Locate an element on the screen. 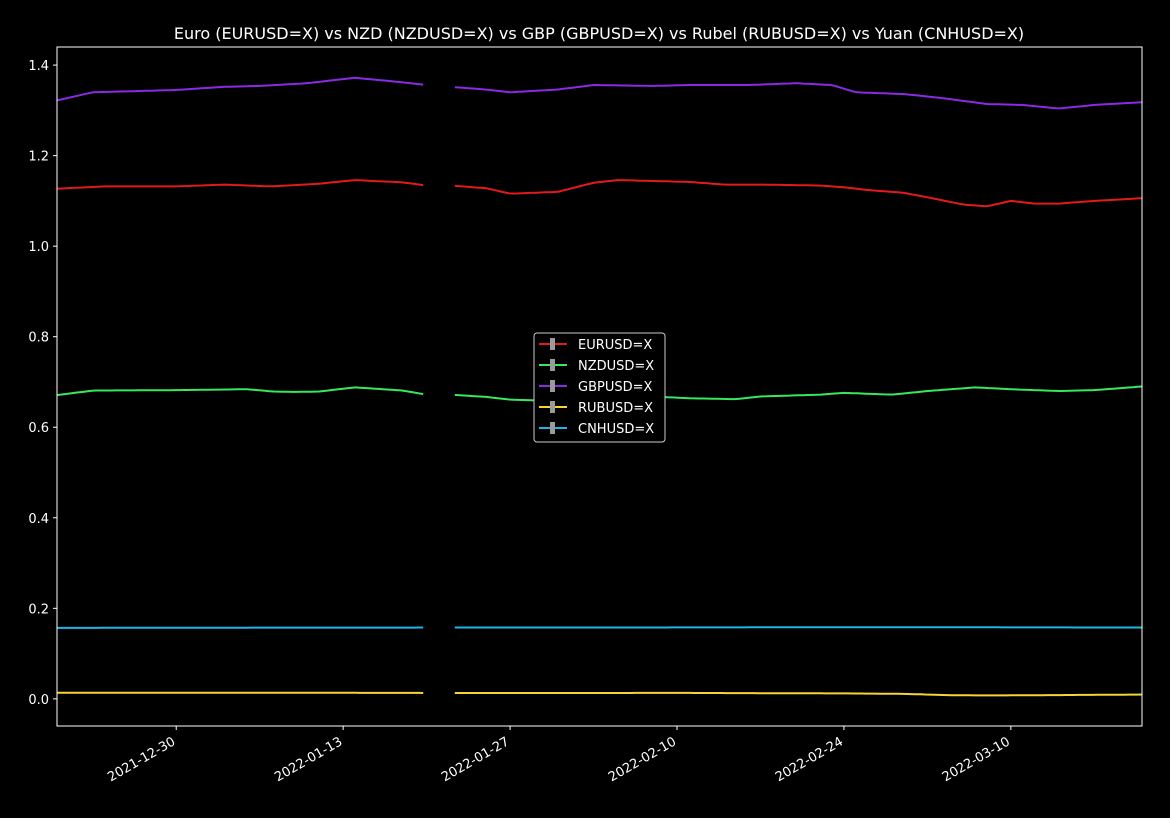 The width and height of the screenshot is (1170, 818). x-tick-label: 2022-01-27 is located at coordinates (475, 759).